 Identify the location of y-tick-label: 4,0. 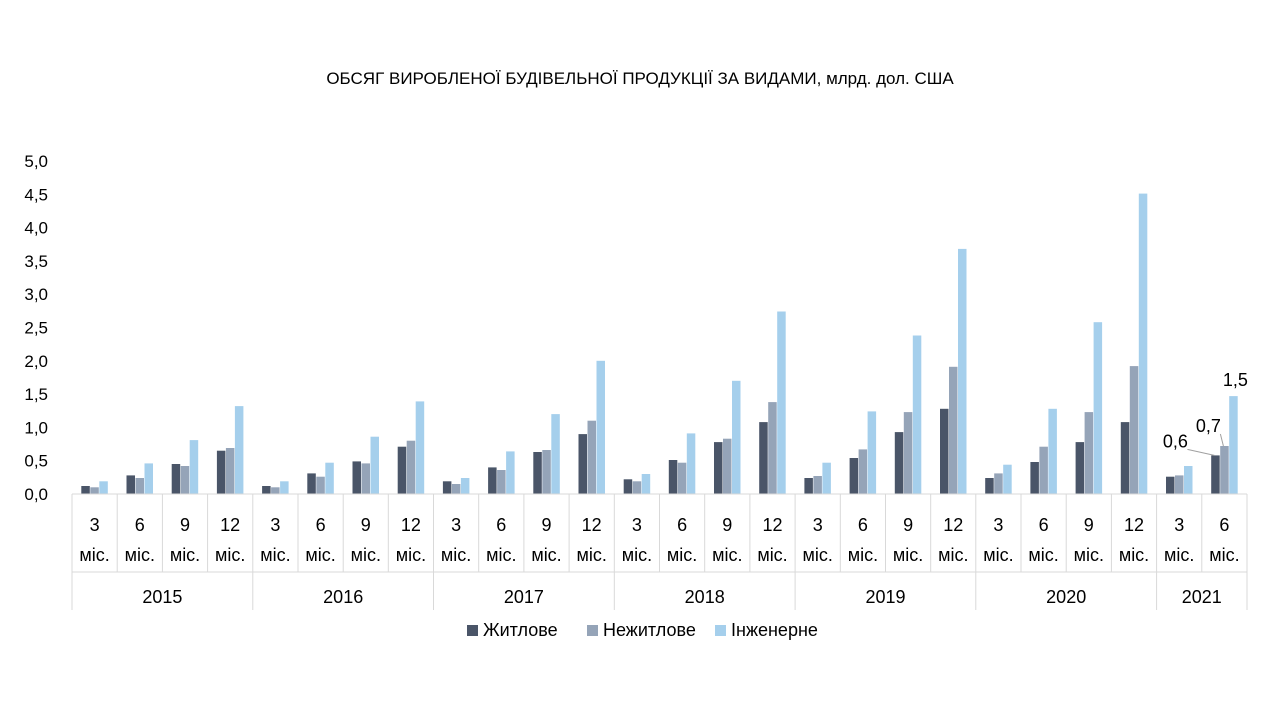
(36, 228).